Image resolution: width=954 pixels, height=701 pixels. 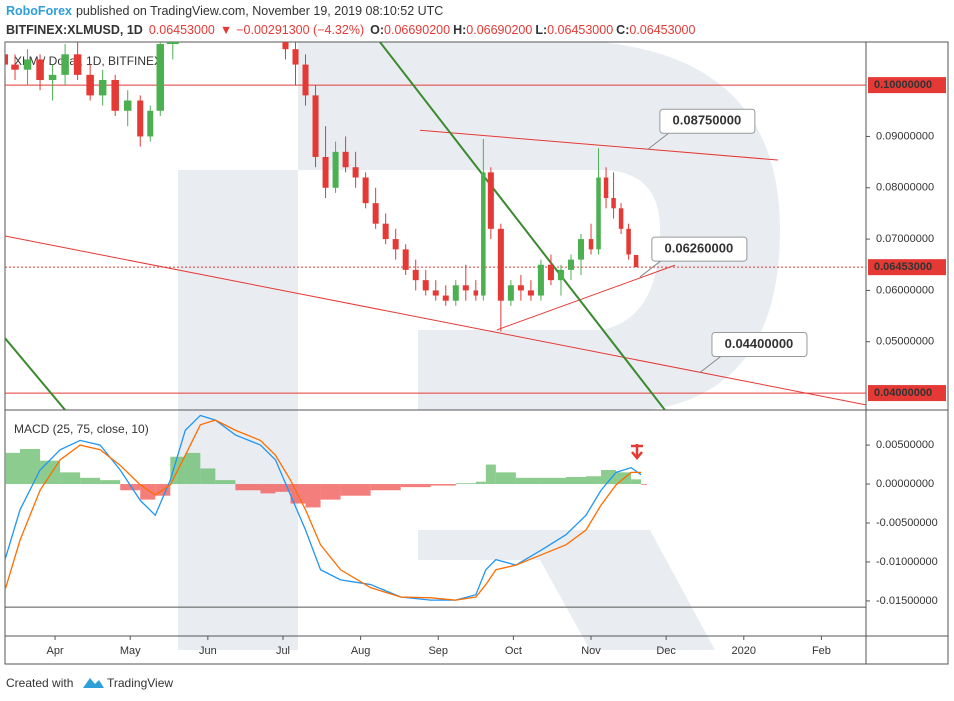 What do you see at coordinates (905, 136) in the screenshot?
I see `y-tick-label: 0.09000000` at bounding box center [905, 136].